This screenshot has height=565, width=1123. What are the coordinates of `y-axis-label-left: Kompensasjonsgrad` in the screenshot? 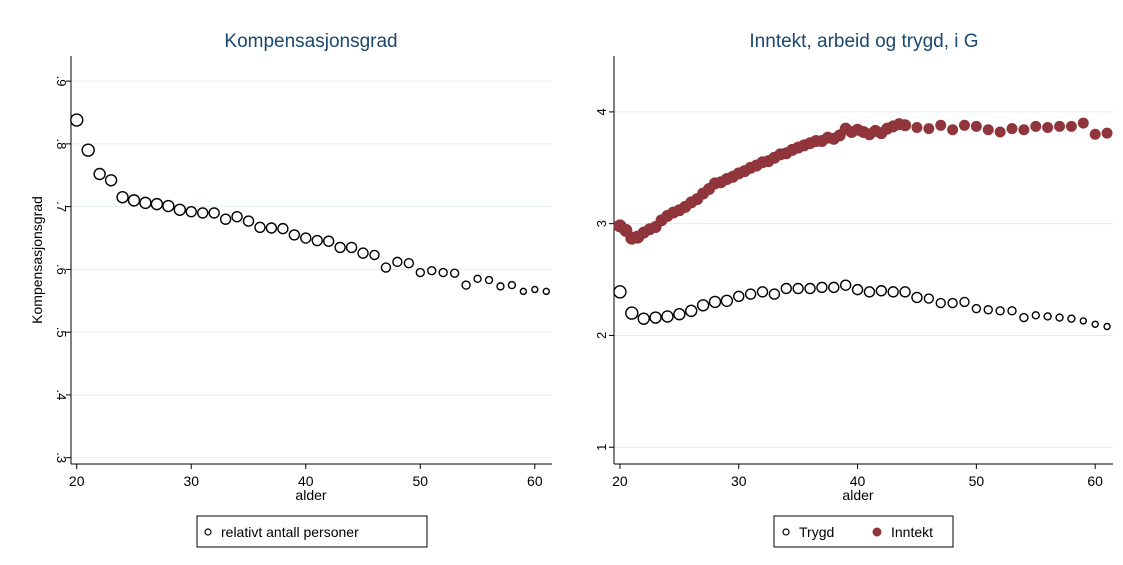 It's located at (37, 260).